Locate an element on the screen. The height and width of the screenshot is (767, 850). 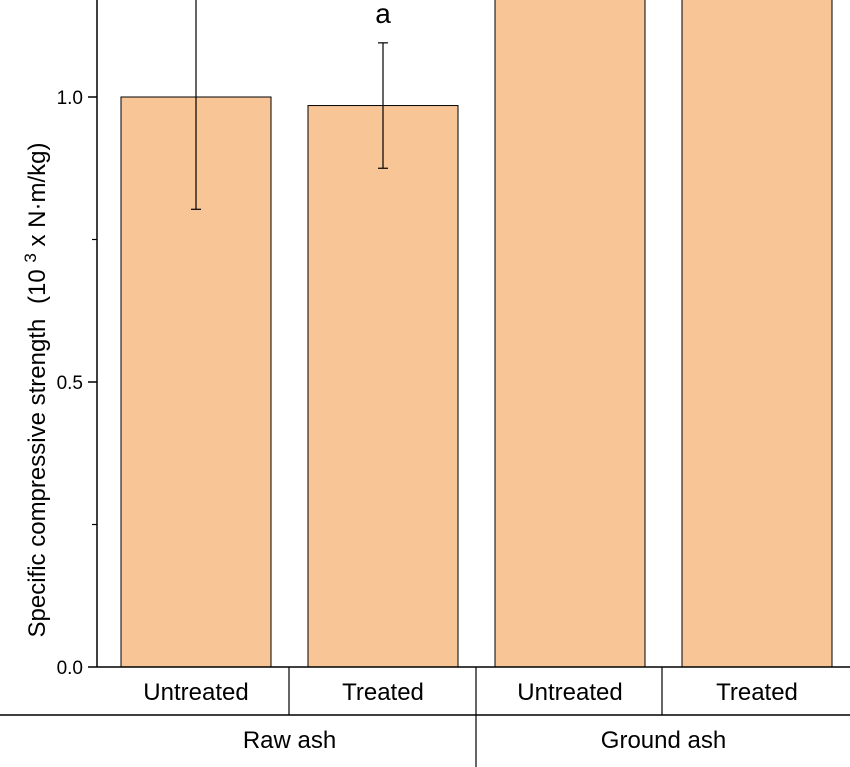
y-axis-title-unit-base: (10 is located at coordinates (37, 286).